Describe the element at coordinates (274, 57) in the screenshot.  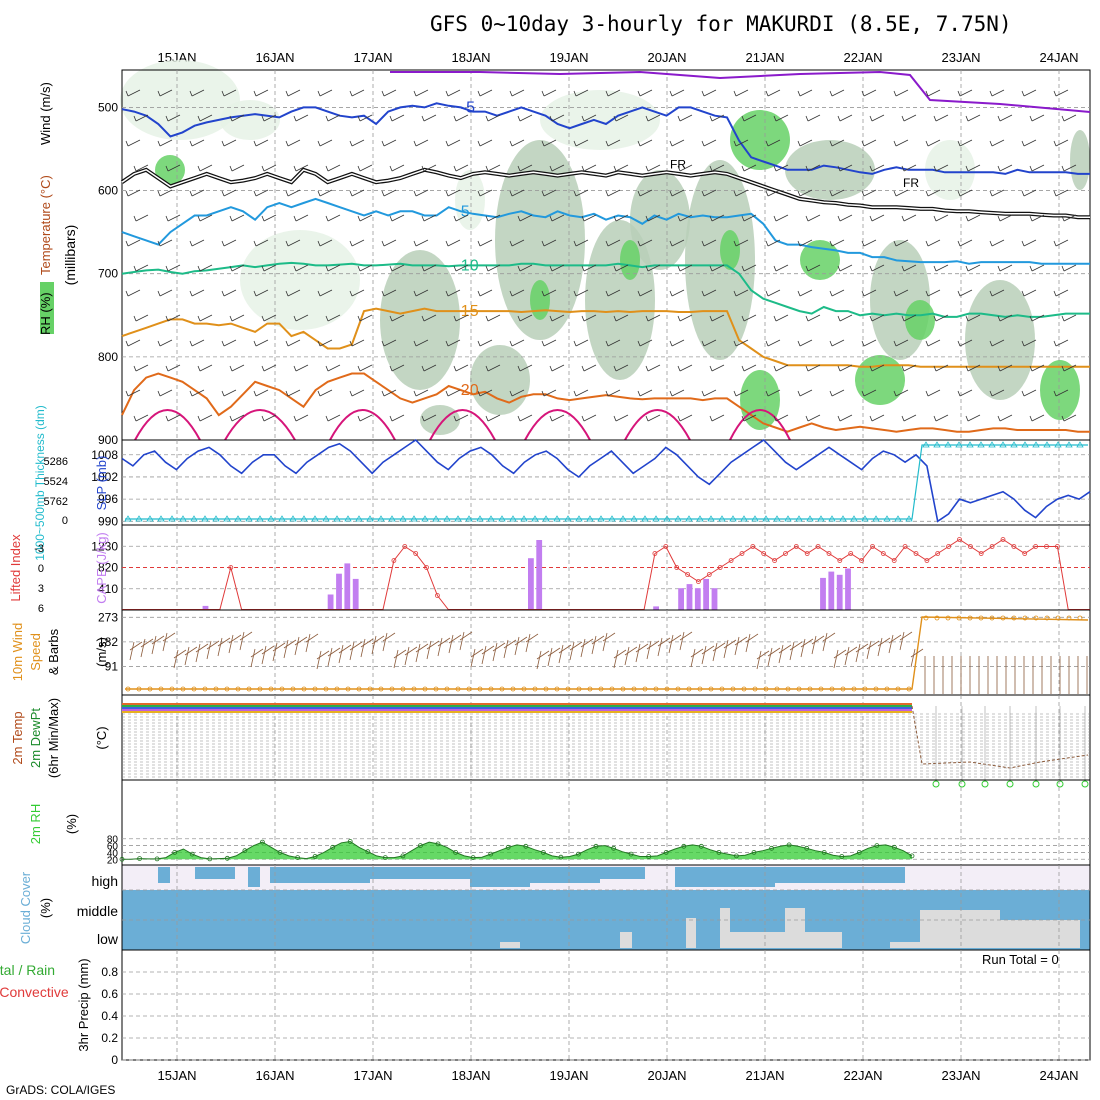
I see `top-date-label-16JAN: 16JAN` at that location.